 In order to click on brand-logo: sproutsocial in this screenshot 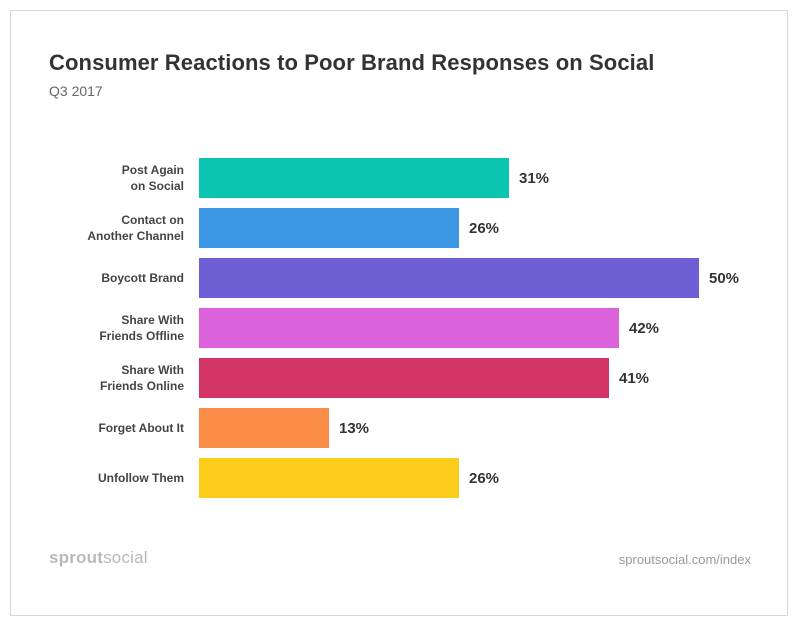, I will do `click(98, 558)`.